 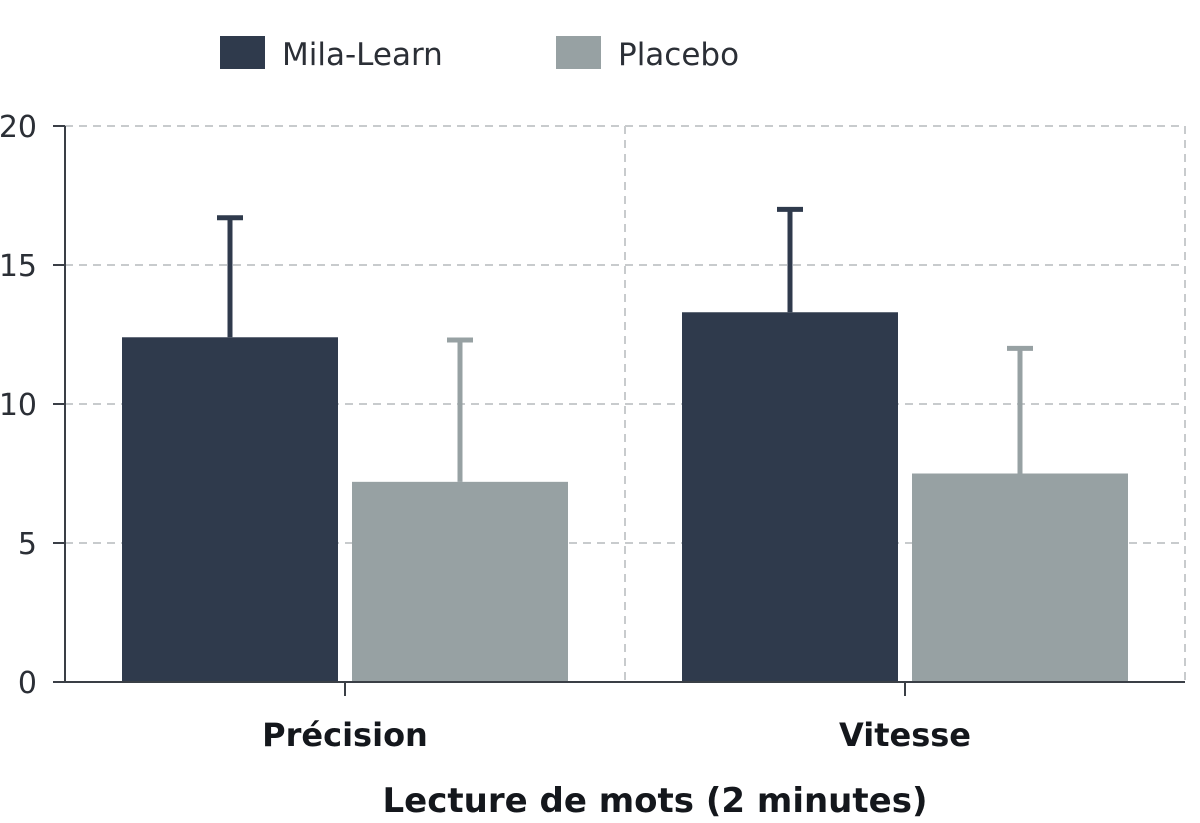 I want to click on x-tick-label: Vitesse, so click(x=905, y=735).